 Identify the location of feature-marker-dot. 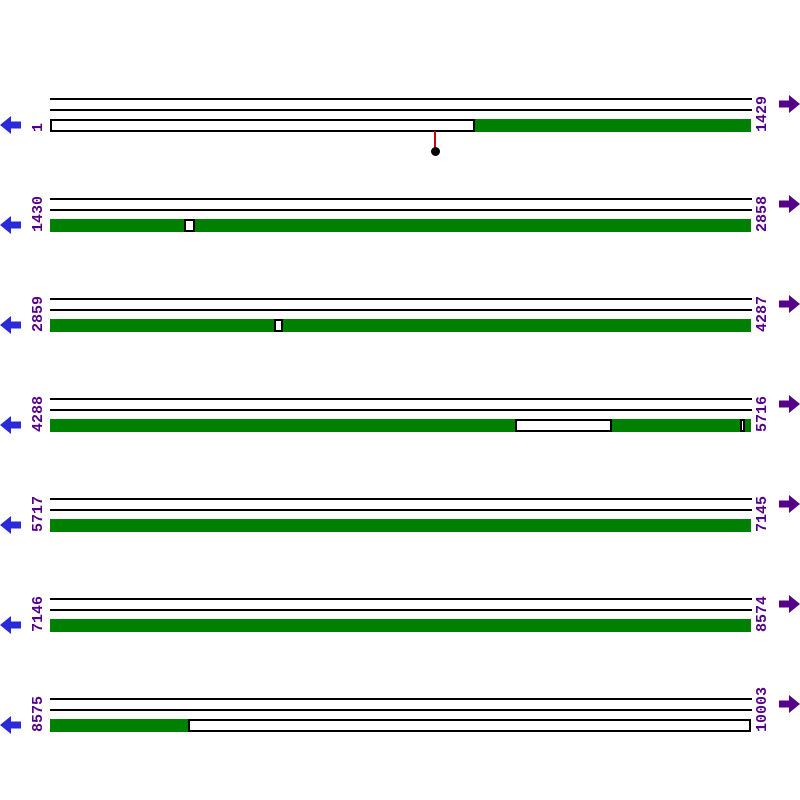
(435, 151).